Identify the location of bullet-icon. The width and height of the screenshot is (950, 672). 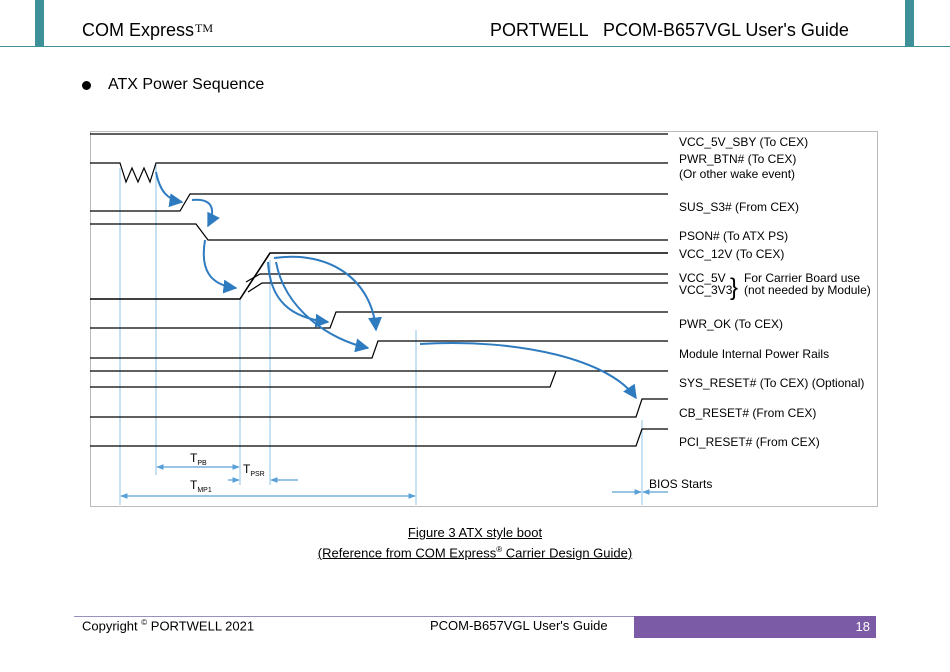
(86, 85).